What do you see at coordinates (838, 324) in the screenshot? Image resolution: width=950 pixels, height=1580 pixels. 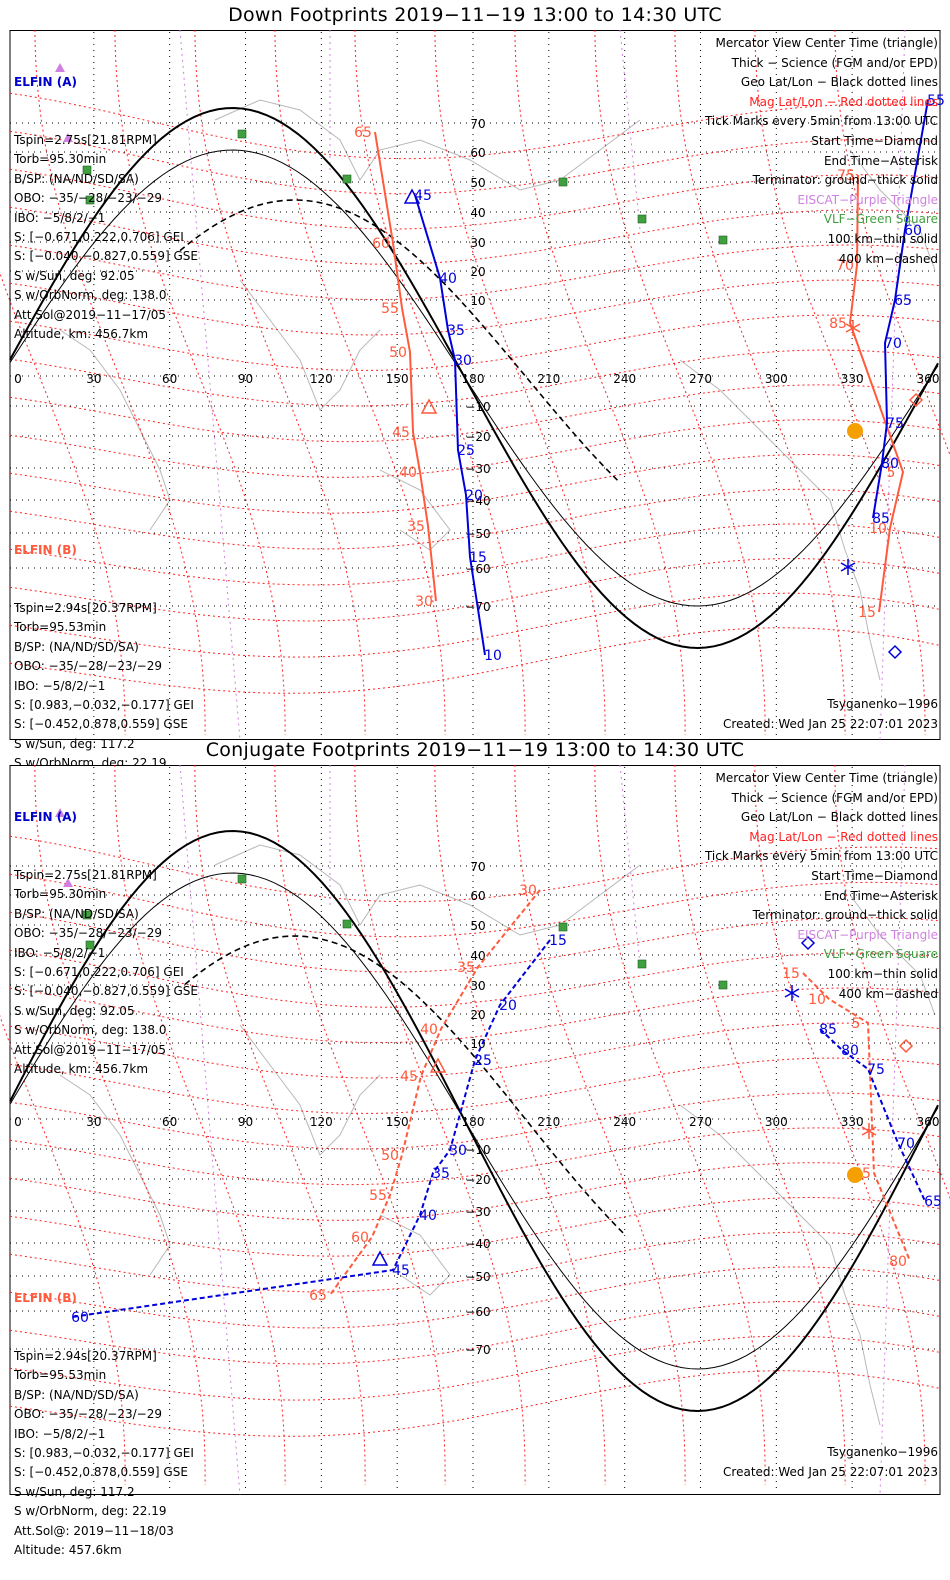 I see `elfin-b-track-tick-label: 85` at bounding box center [838, 324].